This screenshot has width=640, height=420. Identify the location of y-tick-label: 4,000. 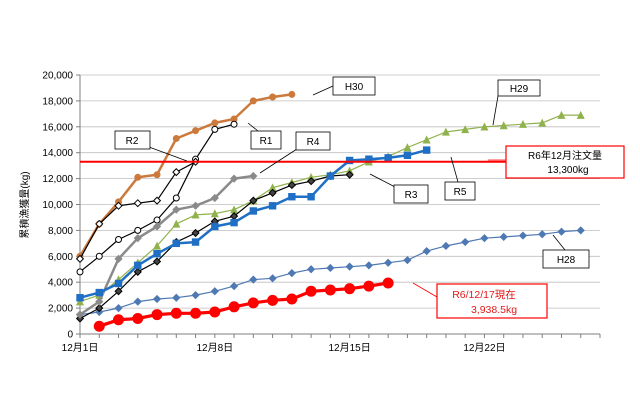
(60, 283).